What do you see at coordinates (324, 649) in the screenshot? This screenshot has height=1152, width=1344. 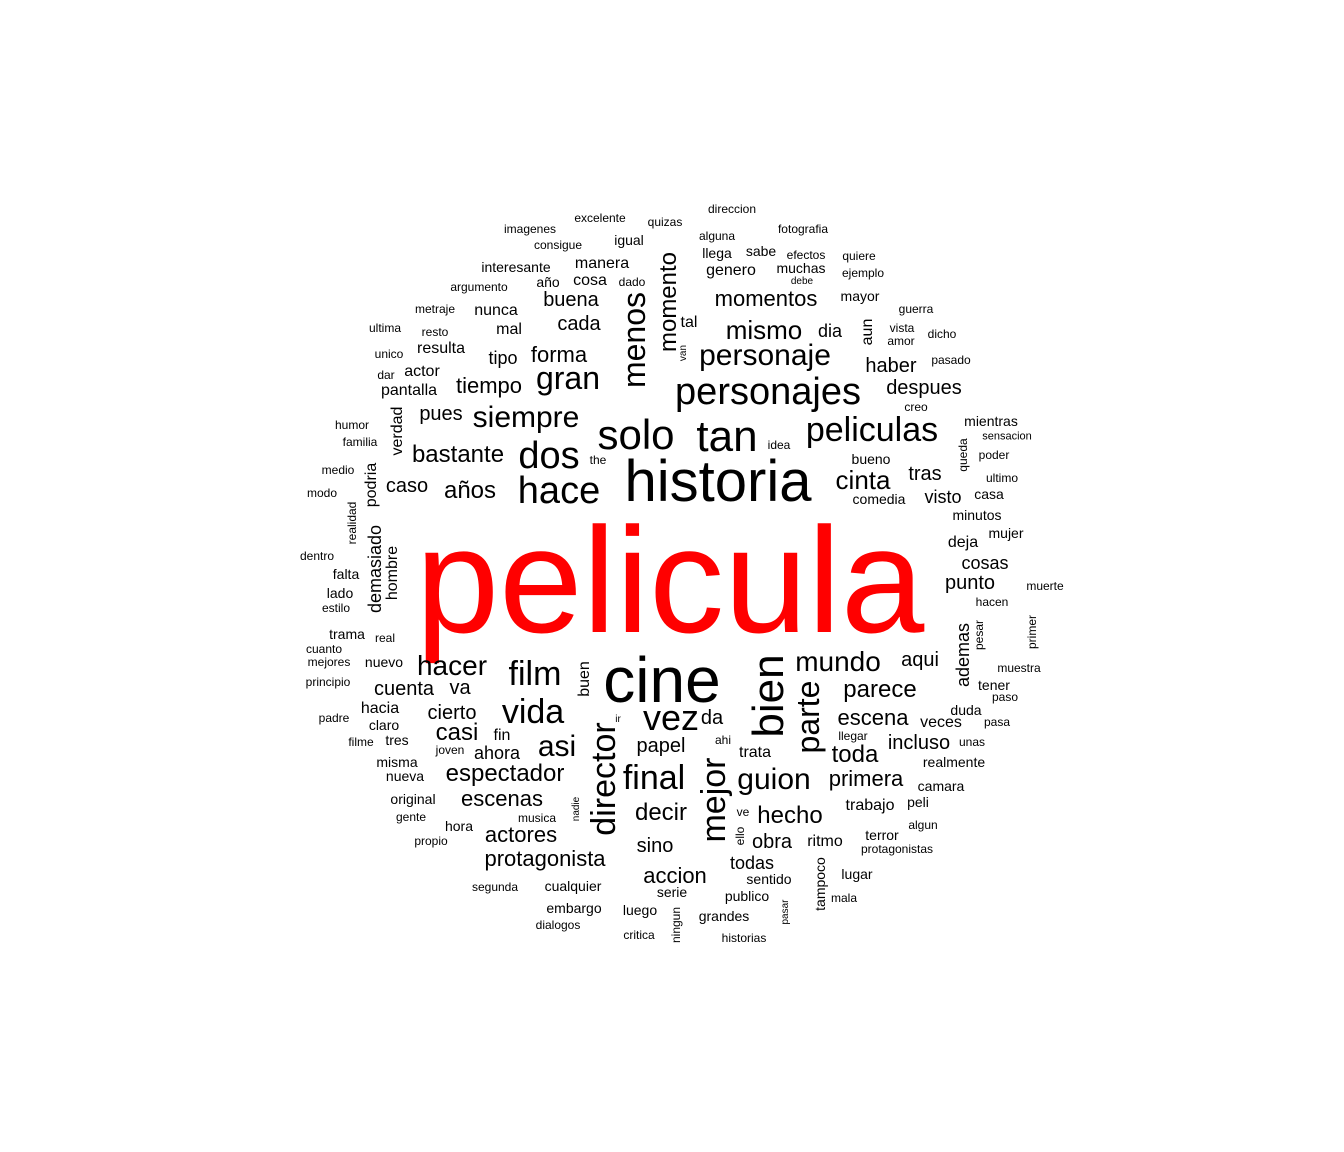 I see `cloud-word: cuanto` at bounding box center [324, 649].